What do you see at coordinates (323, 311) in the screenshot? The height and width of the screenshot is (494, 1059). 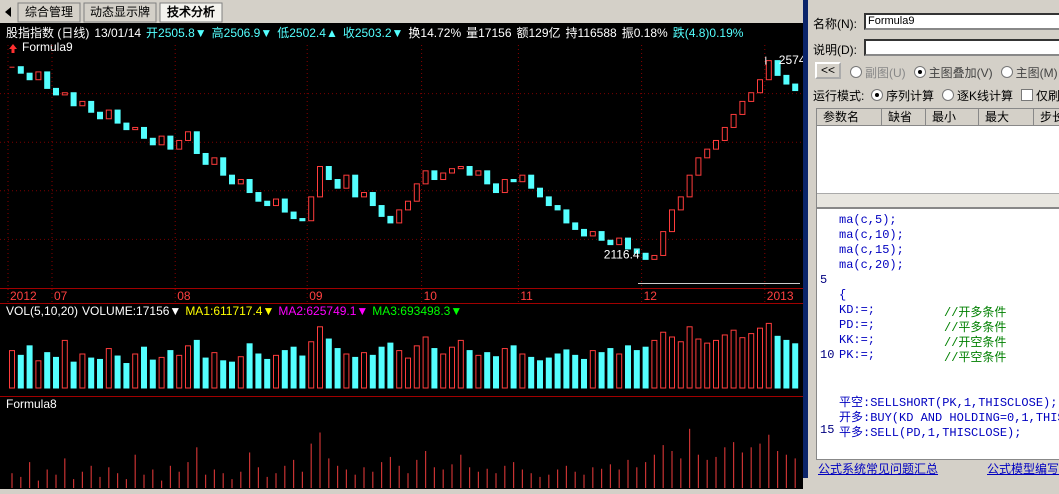 I see `legend-item: MA2:625749.1▼` at bounding box center [323, 311].